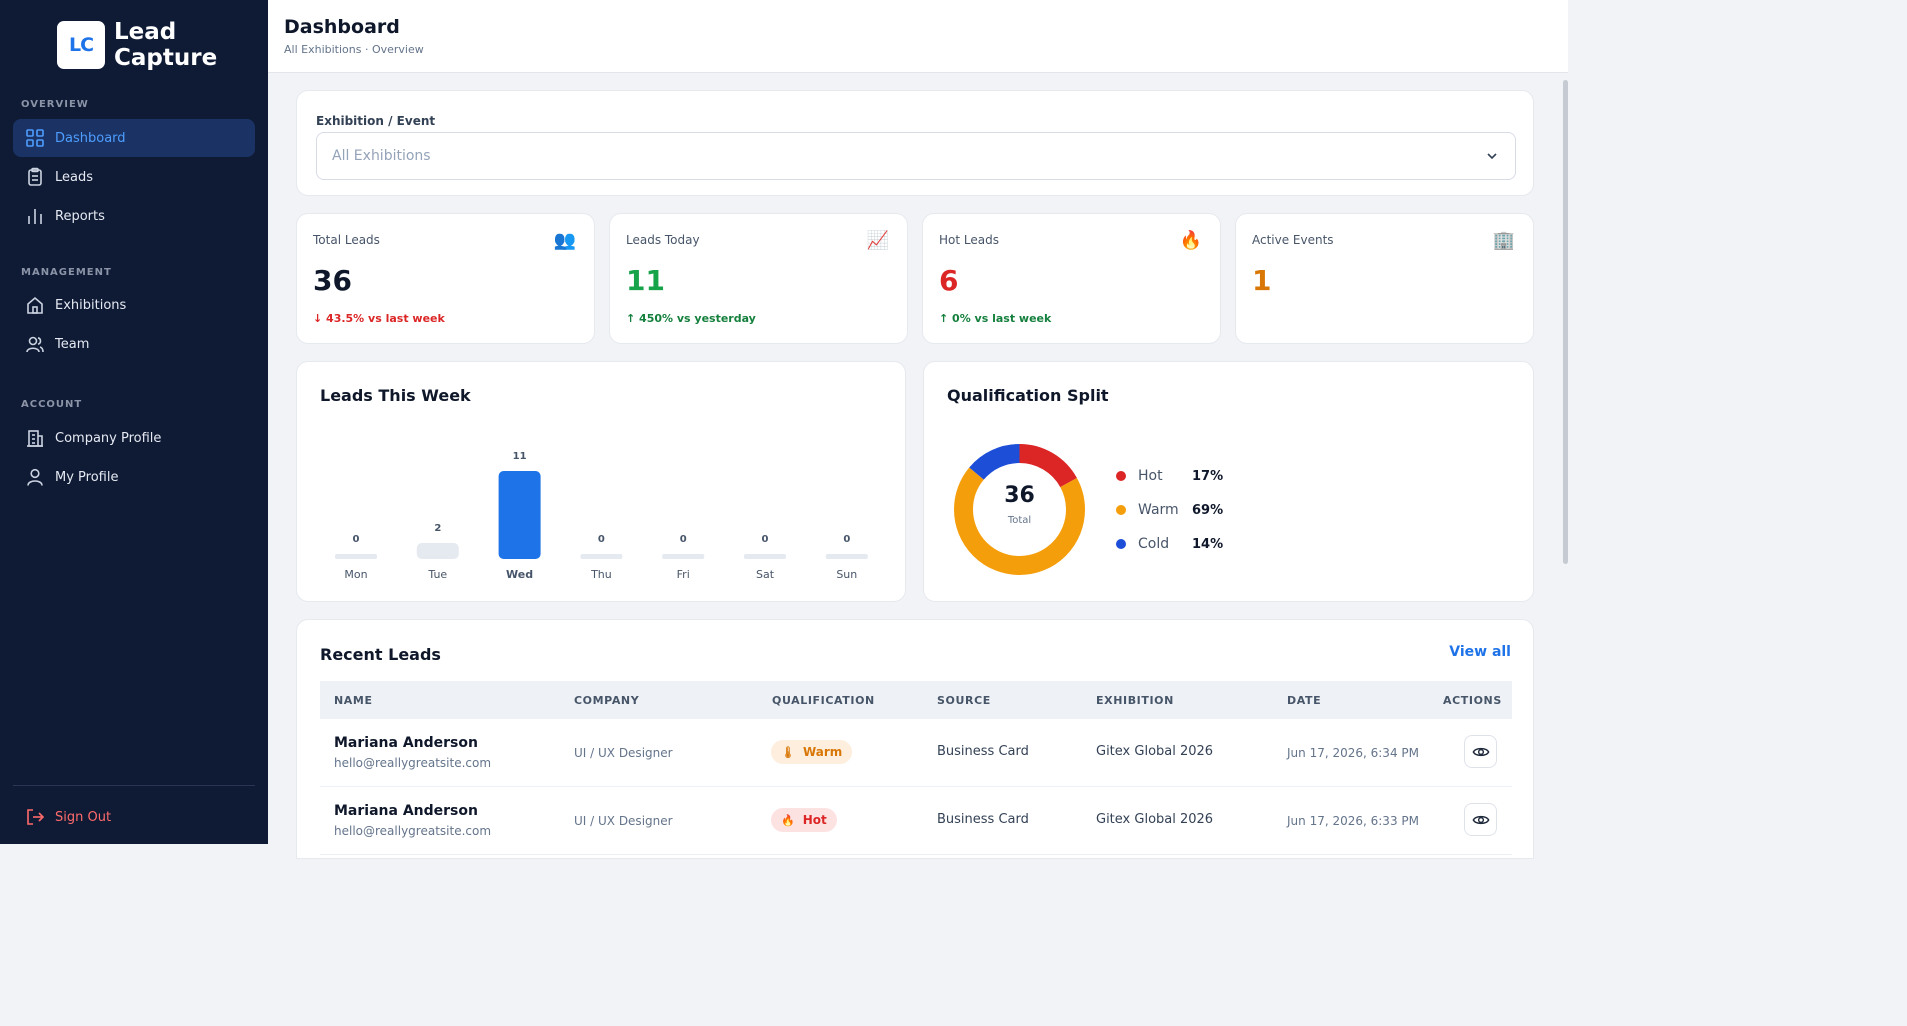 The width and height of the screenshot is (1907, 1026). I want to click on stat-change: ↓ 43.5% vs last week, so click(379, 318).